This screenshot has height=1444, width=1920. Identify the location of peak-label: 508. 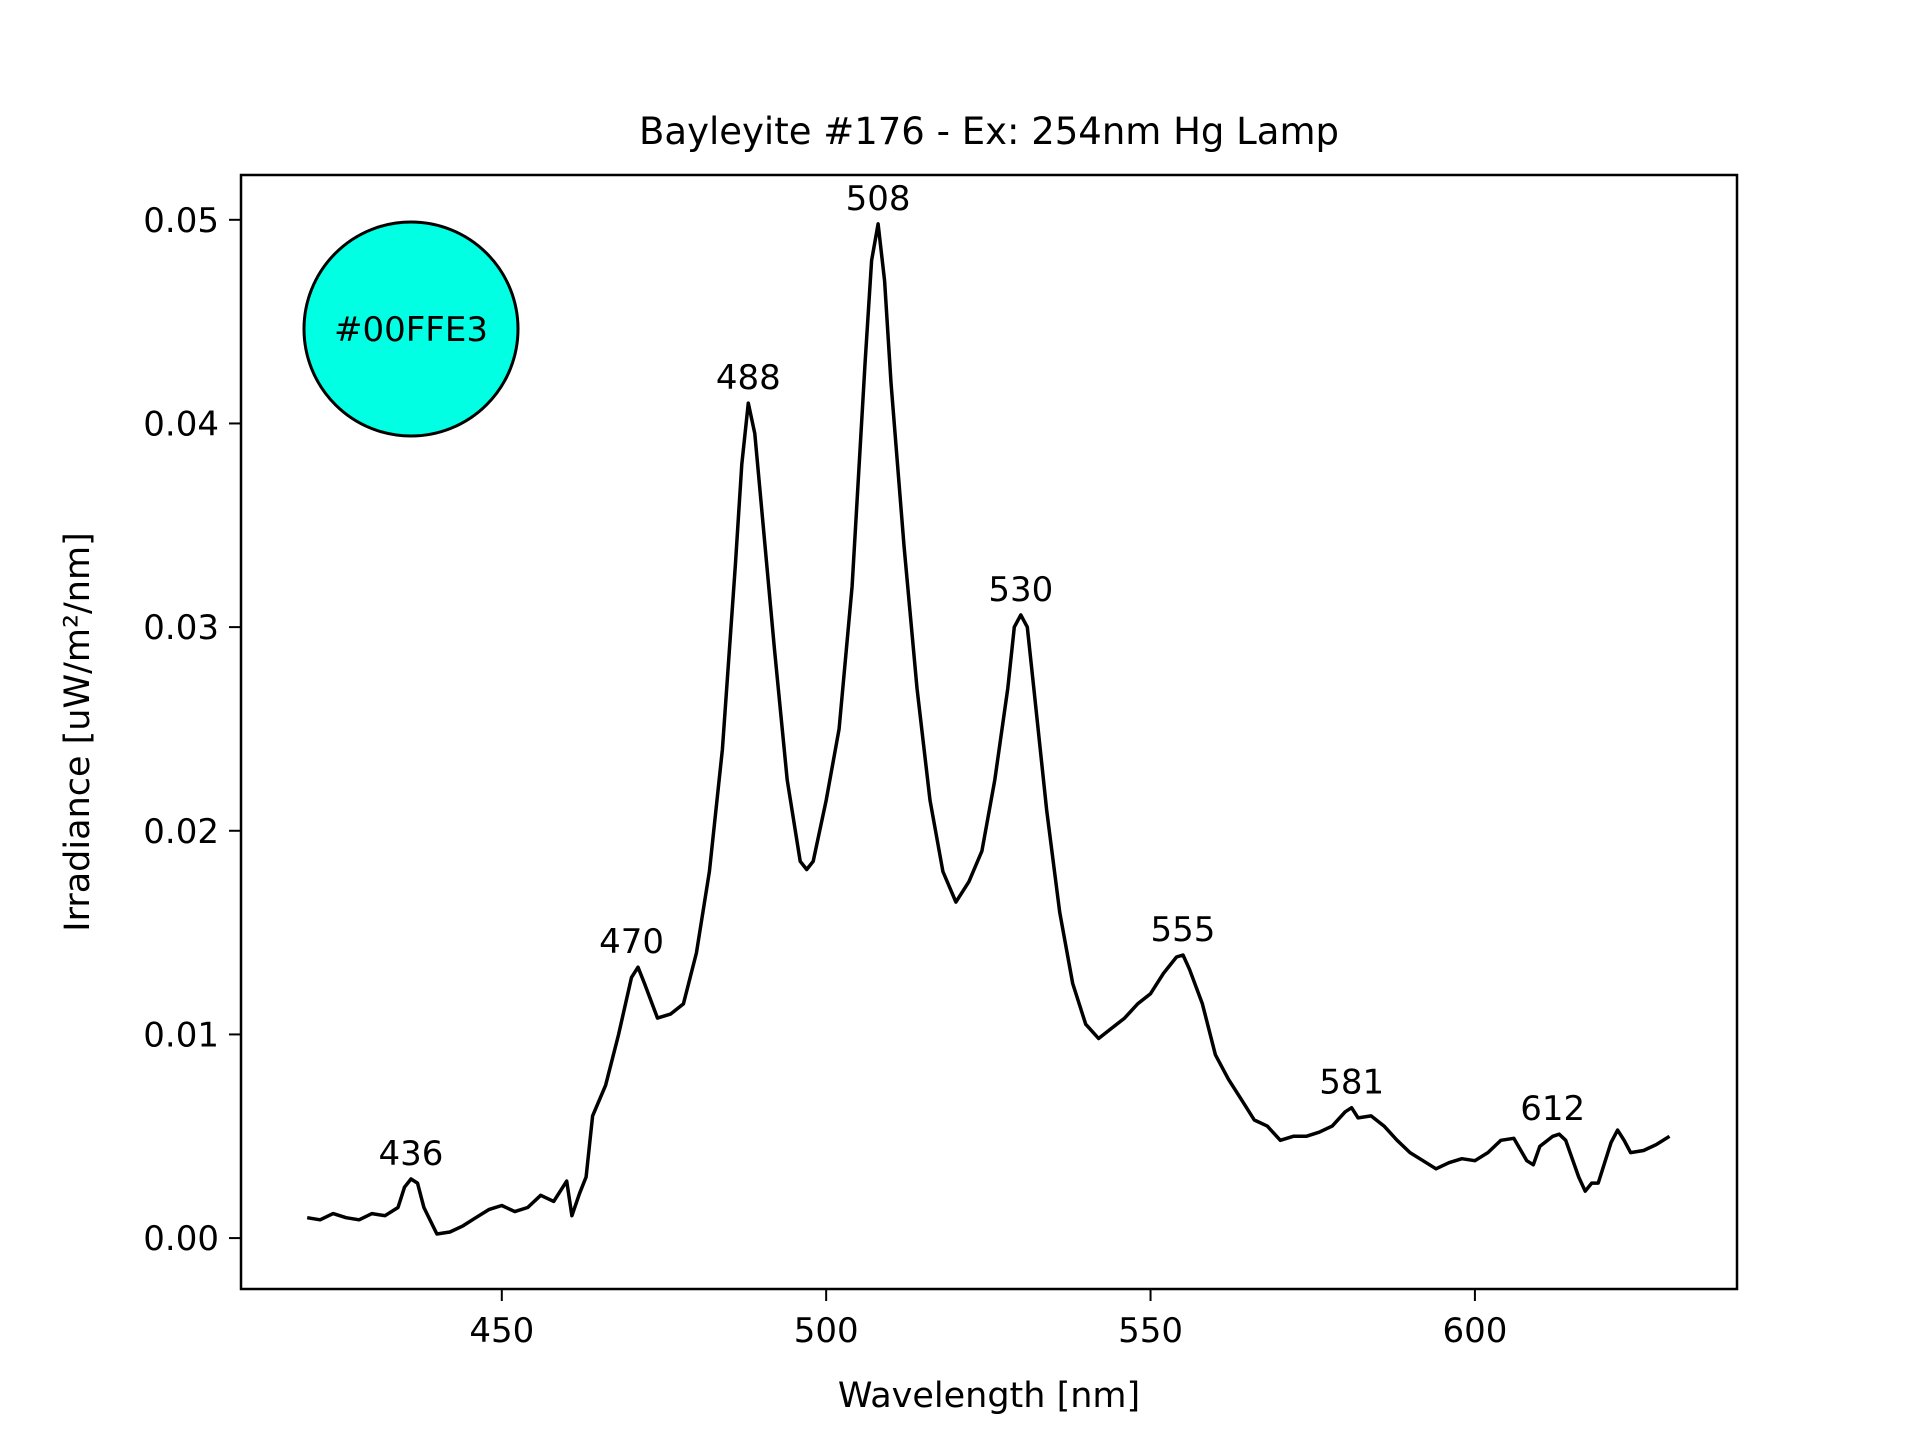
(878, 199).